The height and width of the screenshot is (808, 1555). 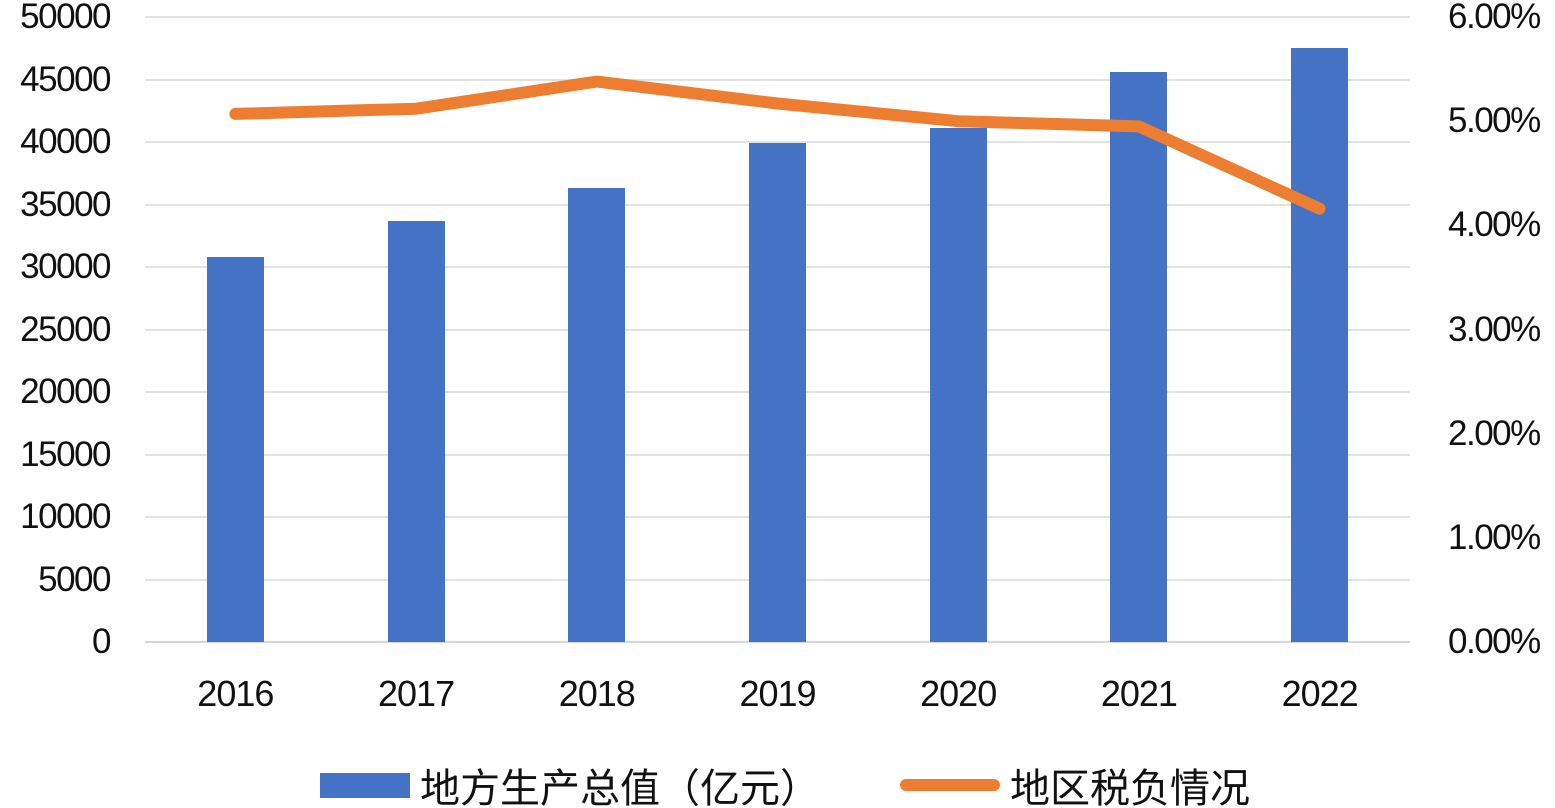 I want to click on line-series, so click(x=777, y=145).